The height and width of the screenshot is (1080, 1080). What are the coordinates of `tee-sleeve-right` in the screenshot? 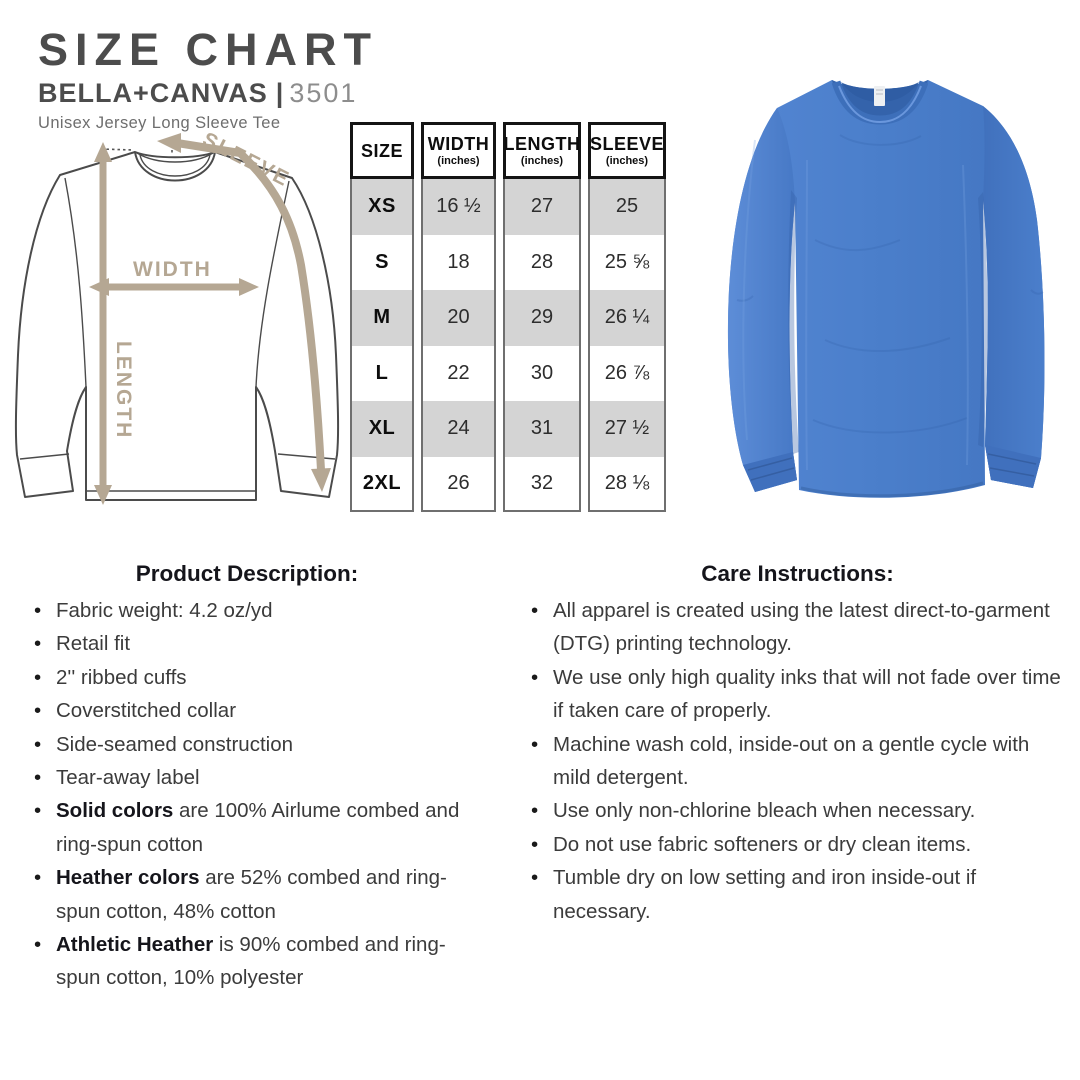 It's located at (1014, 297).